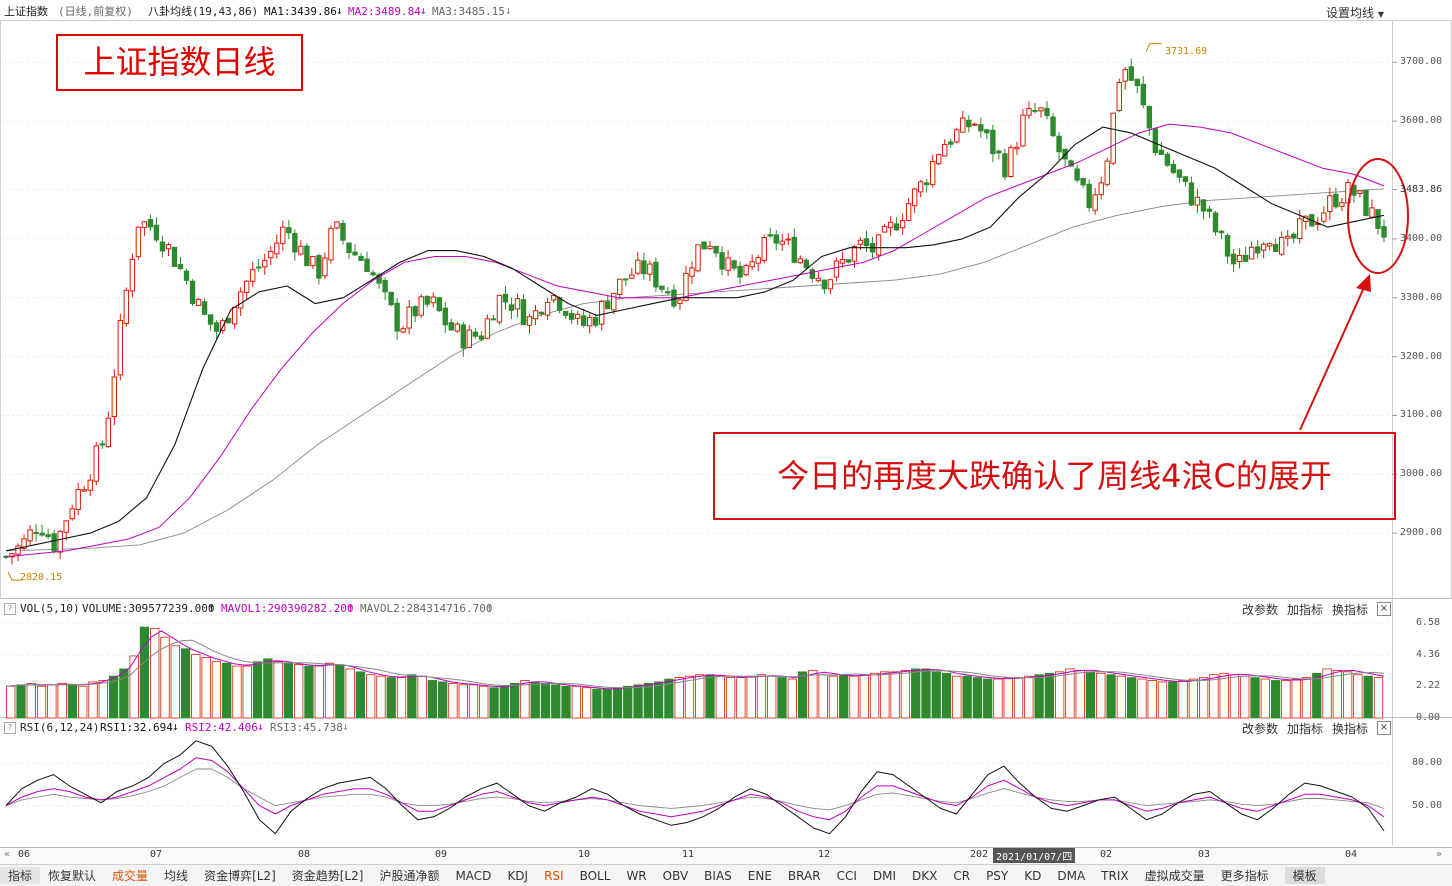  What do you see at coordinates (489, 607) in the screenshot?
I see `mavol2-up-arrow-icon: ↑` at bounding box center [489, 607].